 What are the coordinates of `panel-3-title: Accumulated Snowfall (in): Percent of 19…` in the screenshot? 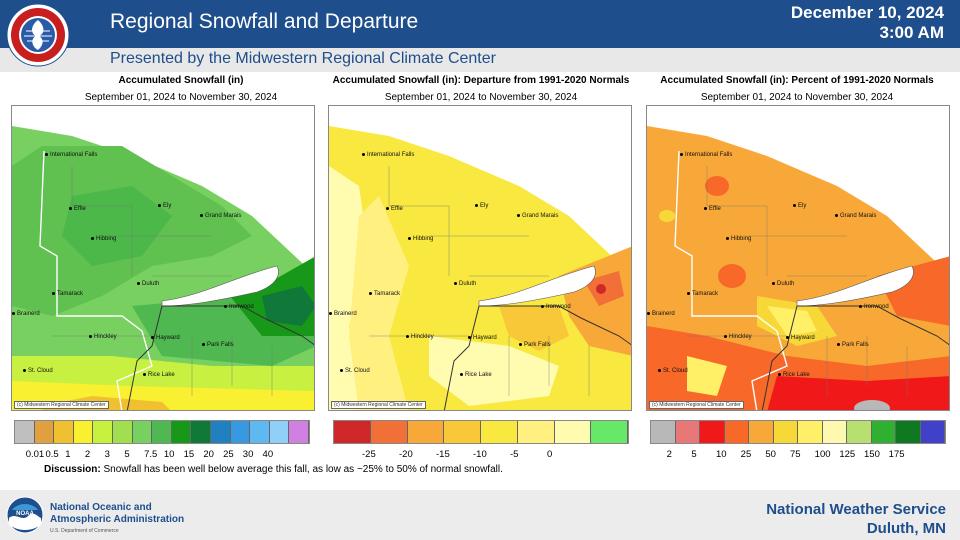 It's located at (797, 80).